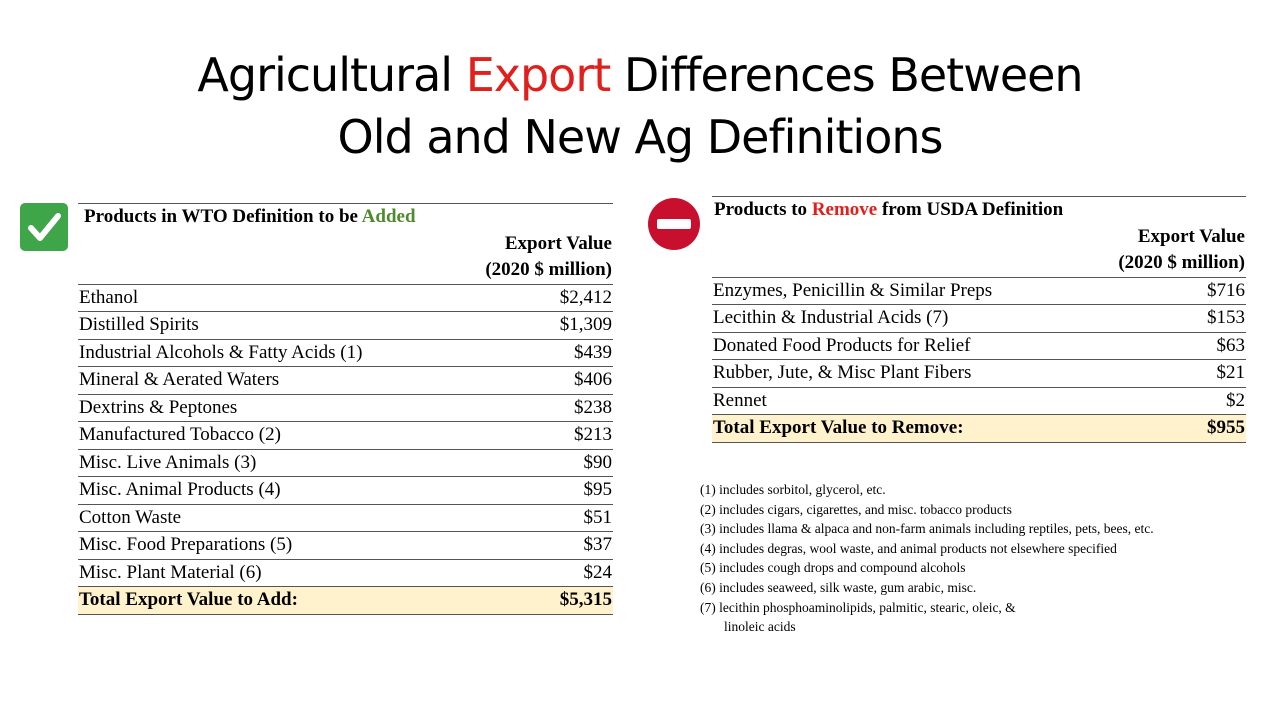 This screenshot has height=720, width=1280. What do you see at coordinates (262, 462) in the screenshot?
I see `product-name: Misc. Live Animals (3)` at bounding box center [262, 462].